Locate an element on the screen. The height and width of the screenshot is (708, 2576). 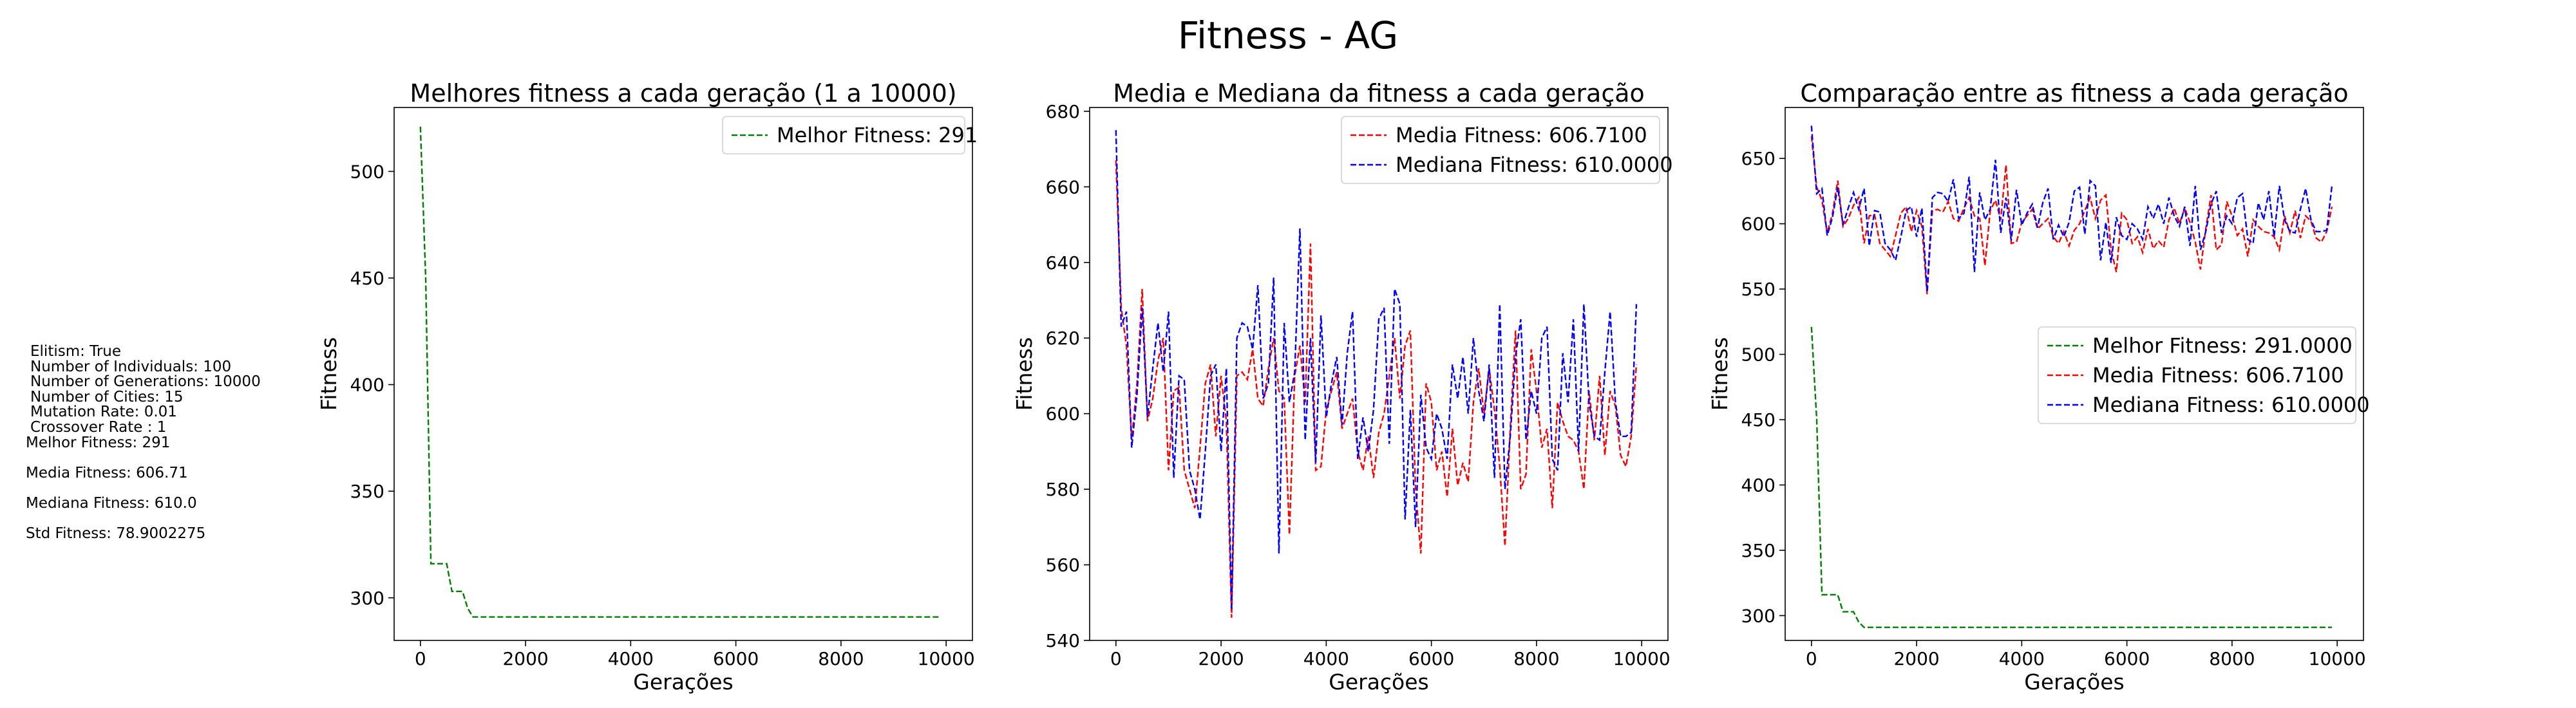
info-line: Crossover Rate : 1 is located at coordinates (98, 428).